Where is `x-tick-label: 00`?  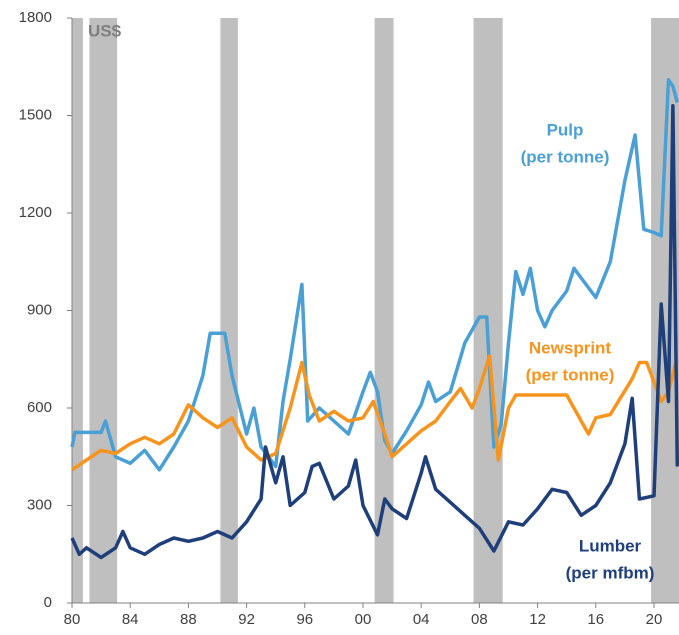 x-tick-label: 00 is located at coordinates (363, 619).